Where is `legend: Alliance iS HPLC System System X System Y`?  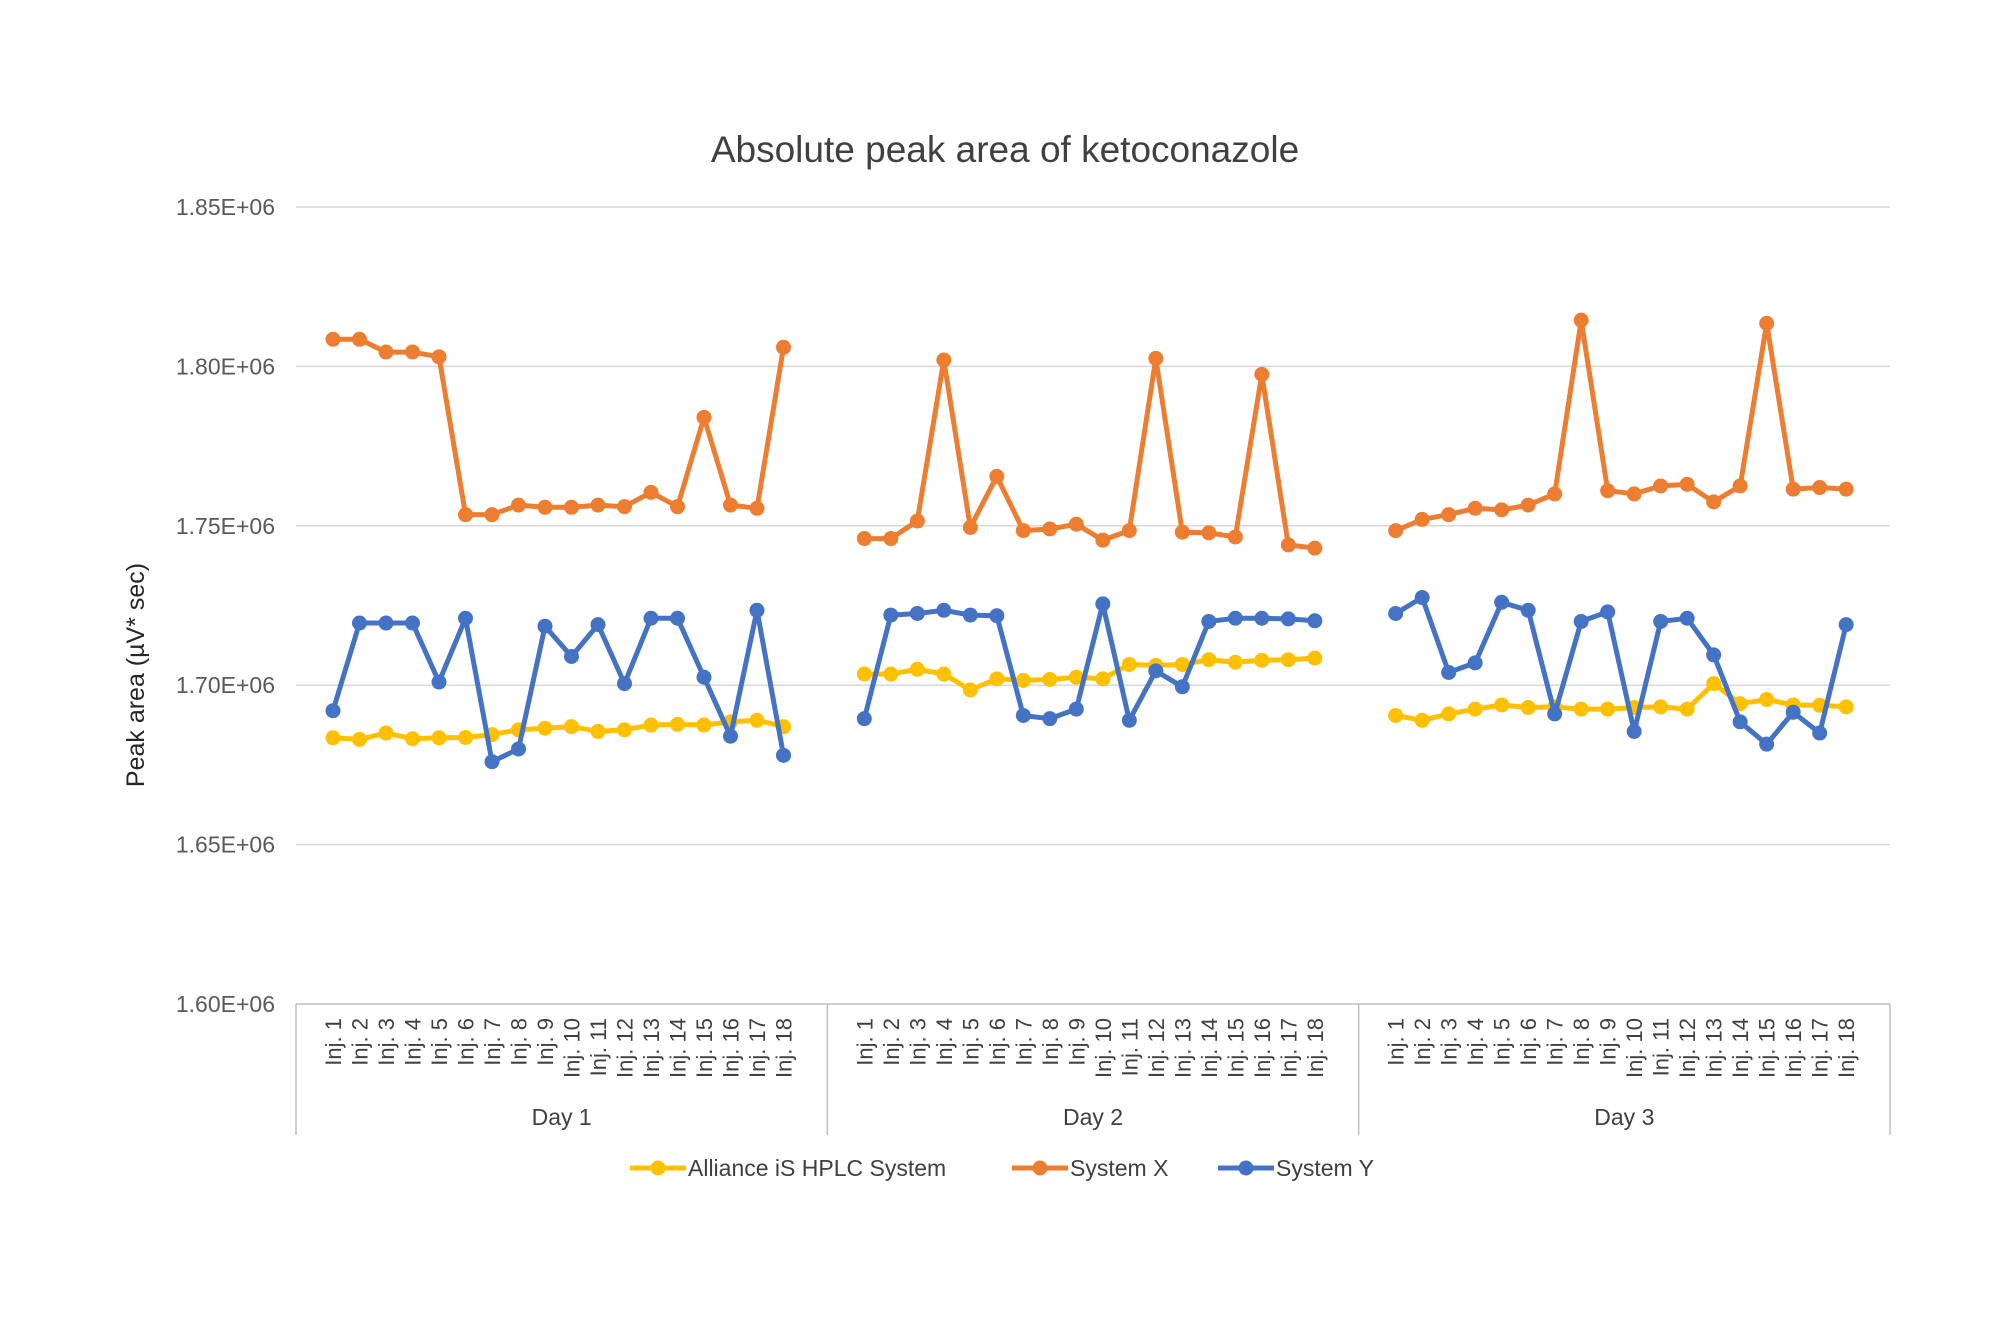
legend: Alliance iS HPLC System System X System Y is located at coordinates (1002, 1168).